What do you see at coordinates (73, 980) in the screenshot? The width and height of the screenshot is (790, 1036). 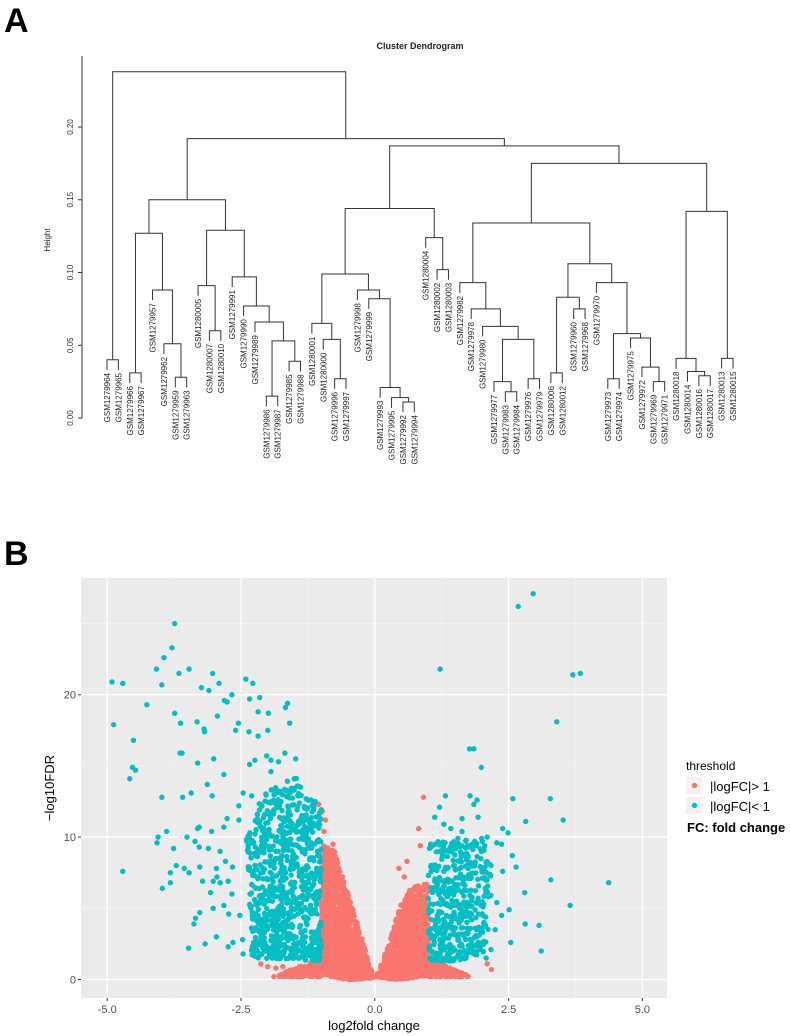 I see `y-tick-label: 0` at bounding box center [73, 980].